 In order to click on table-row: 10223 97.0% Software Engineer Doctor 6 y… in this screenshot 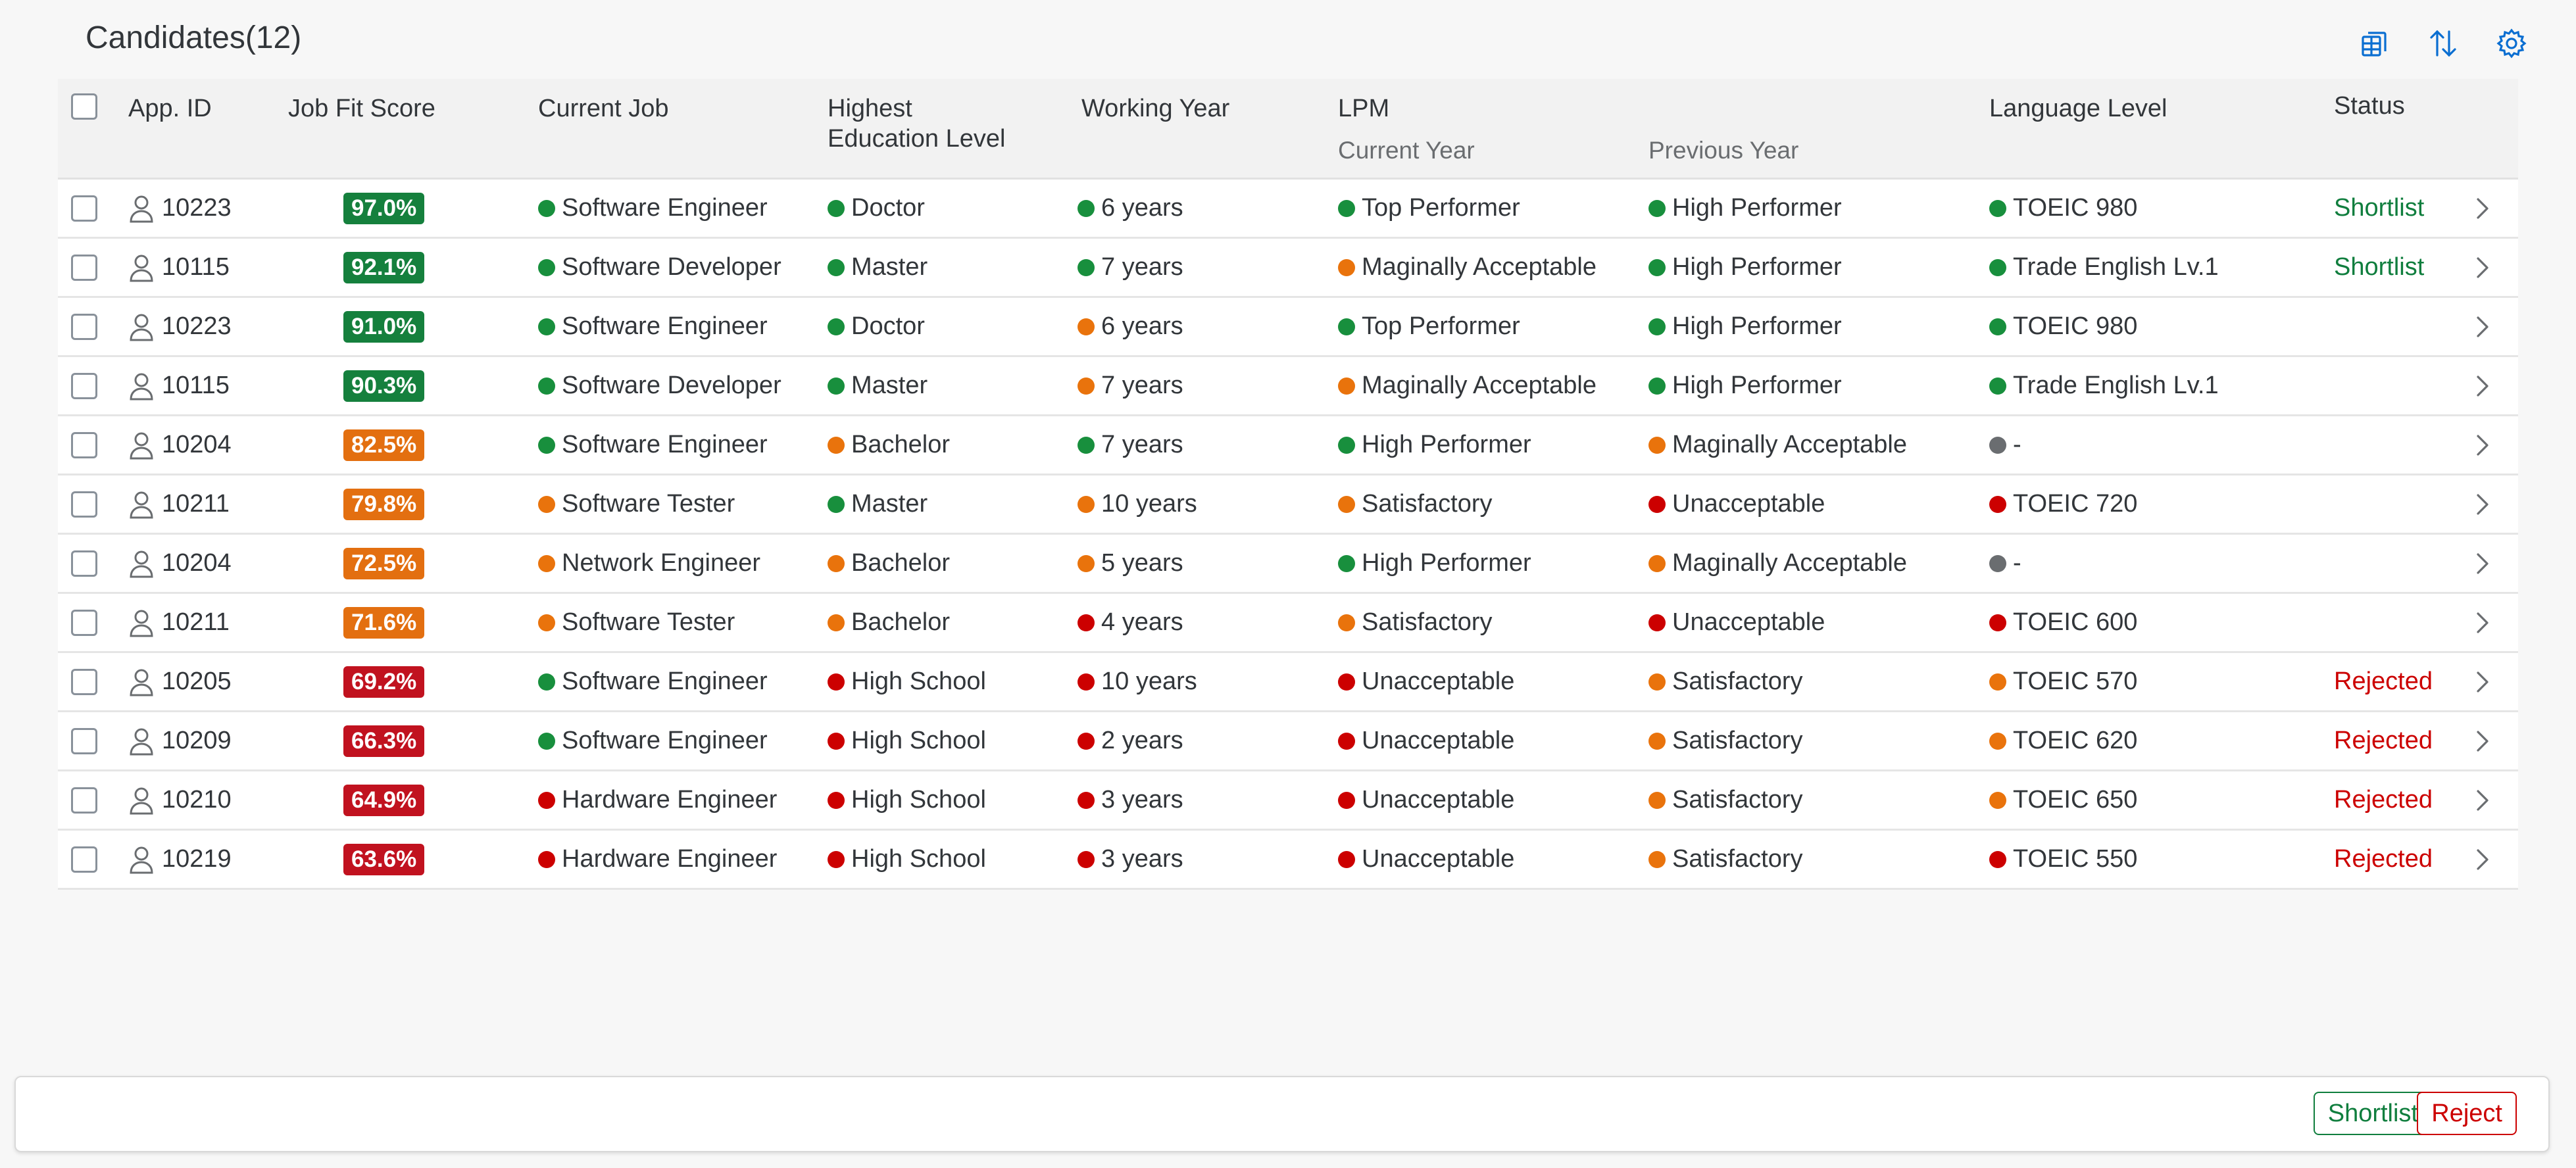, I will do `click(1288, 210)`.